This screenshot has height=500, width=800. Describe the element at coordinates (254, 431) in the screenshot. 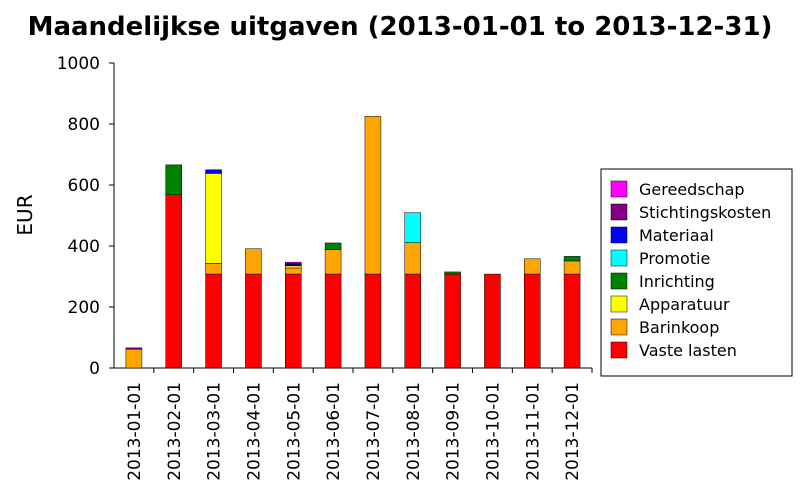

I see `x-tick-label: 2013-04-01` at that location.